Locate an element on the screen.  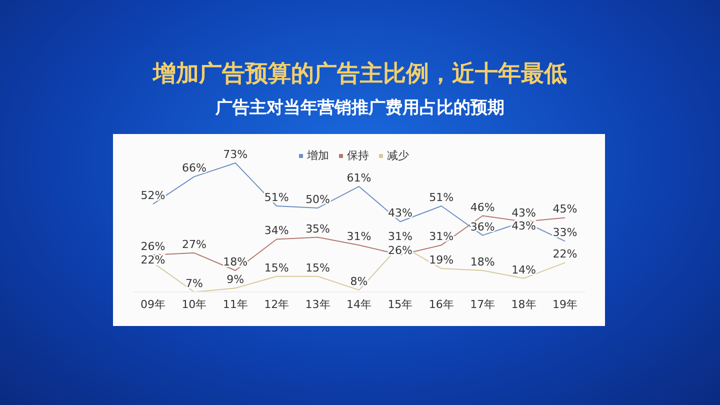
data-label: 8% is located at coordinates (359, 281).